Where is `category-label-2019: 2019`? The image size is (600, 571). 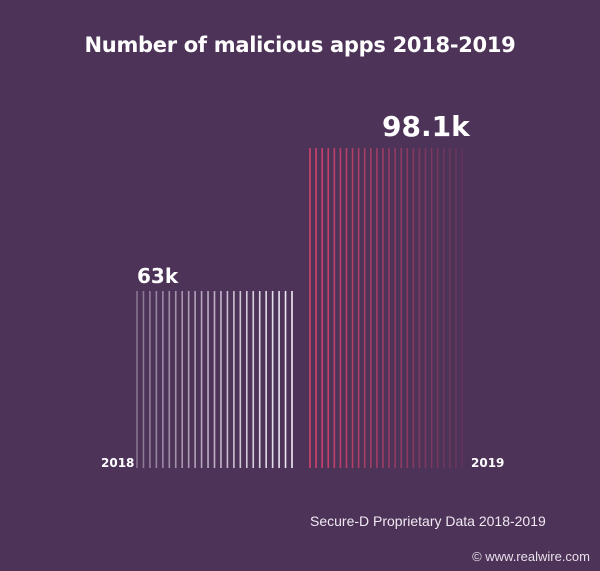
category-label-2019: 2019 is located at coordinates (487, 463).